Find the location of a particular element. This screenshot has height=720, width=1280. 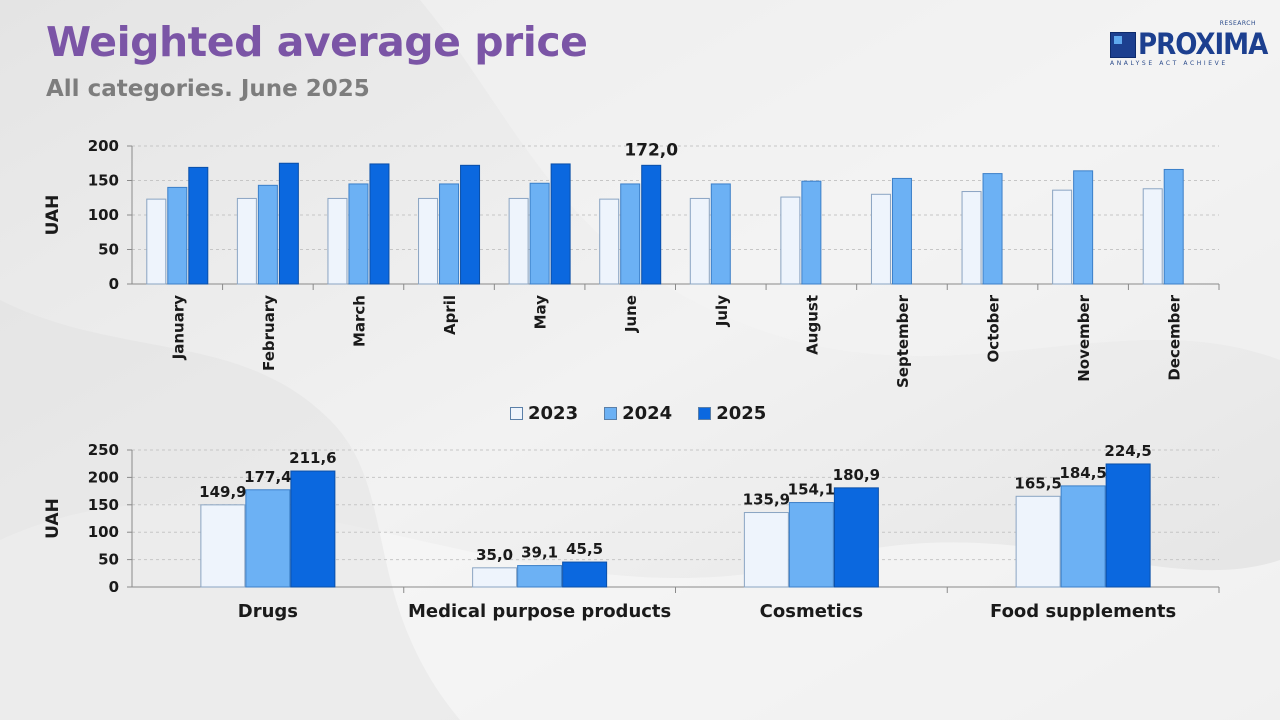

bar-2024-april is located at coordinates (449, 234).